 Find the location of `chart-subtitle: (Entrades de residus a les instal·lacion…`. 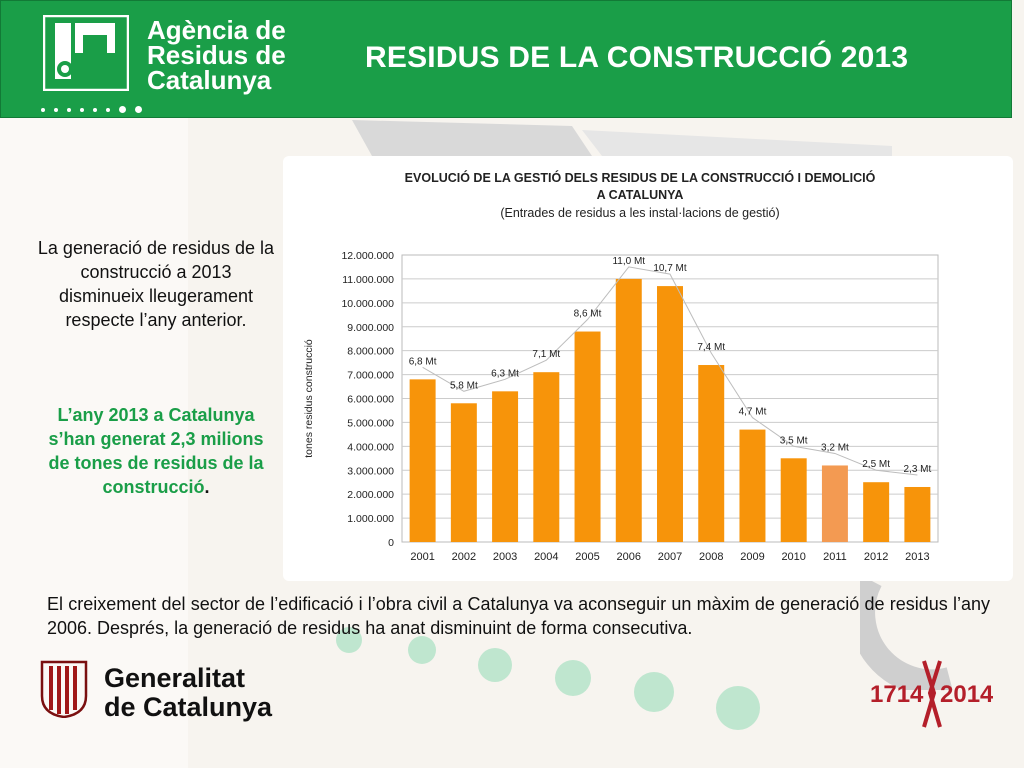

chart-subtitle: (Entrades de residus a les instal·lacion… is located at coordinates (640, 213).